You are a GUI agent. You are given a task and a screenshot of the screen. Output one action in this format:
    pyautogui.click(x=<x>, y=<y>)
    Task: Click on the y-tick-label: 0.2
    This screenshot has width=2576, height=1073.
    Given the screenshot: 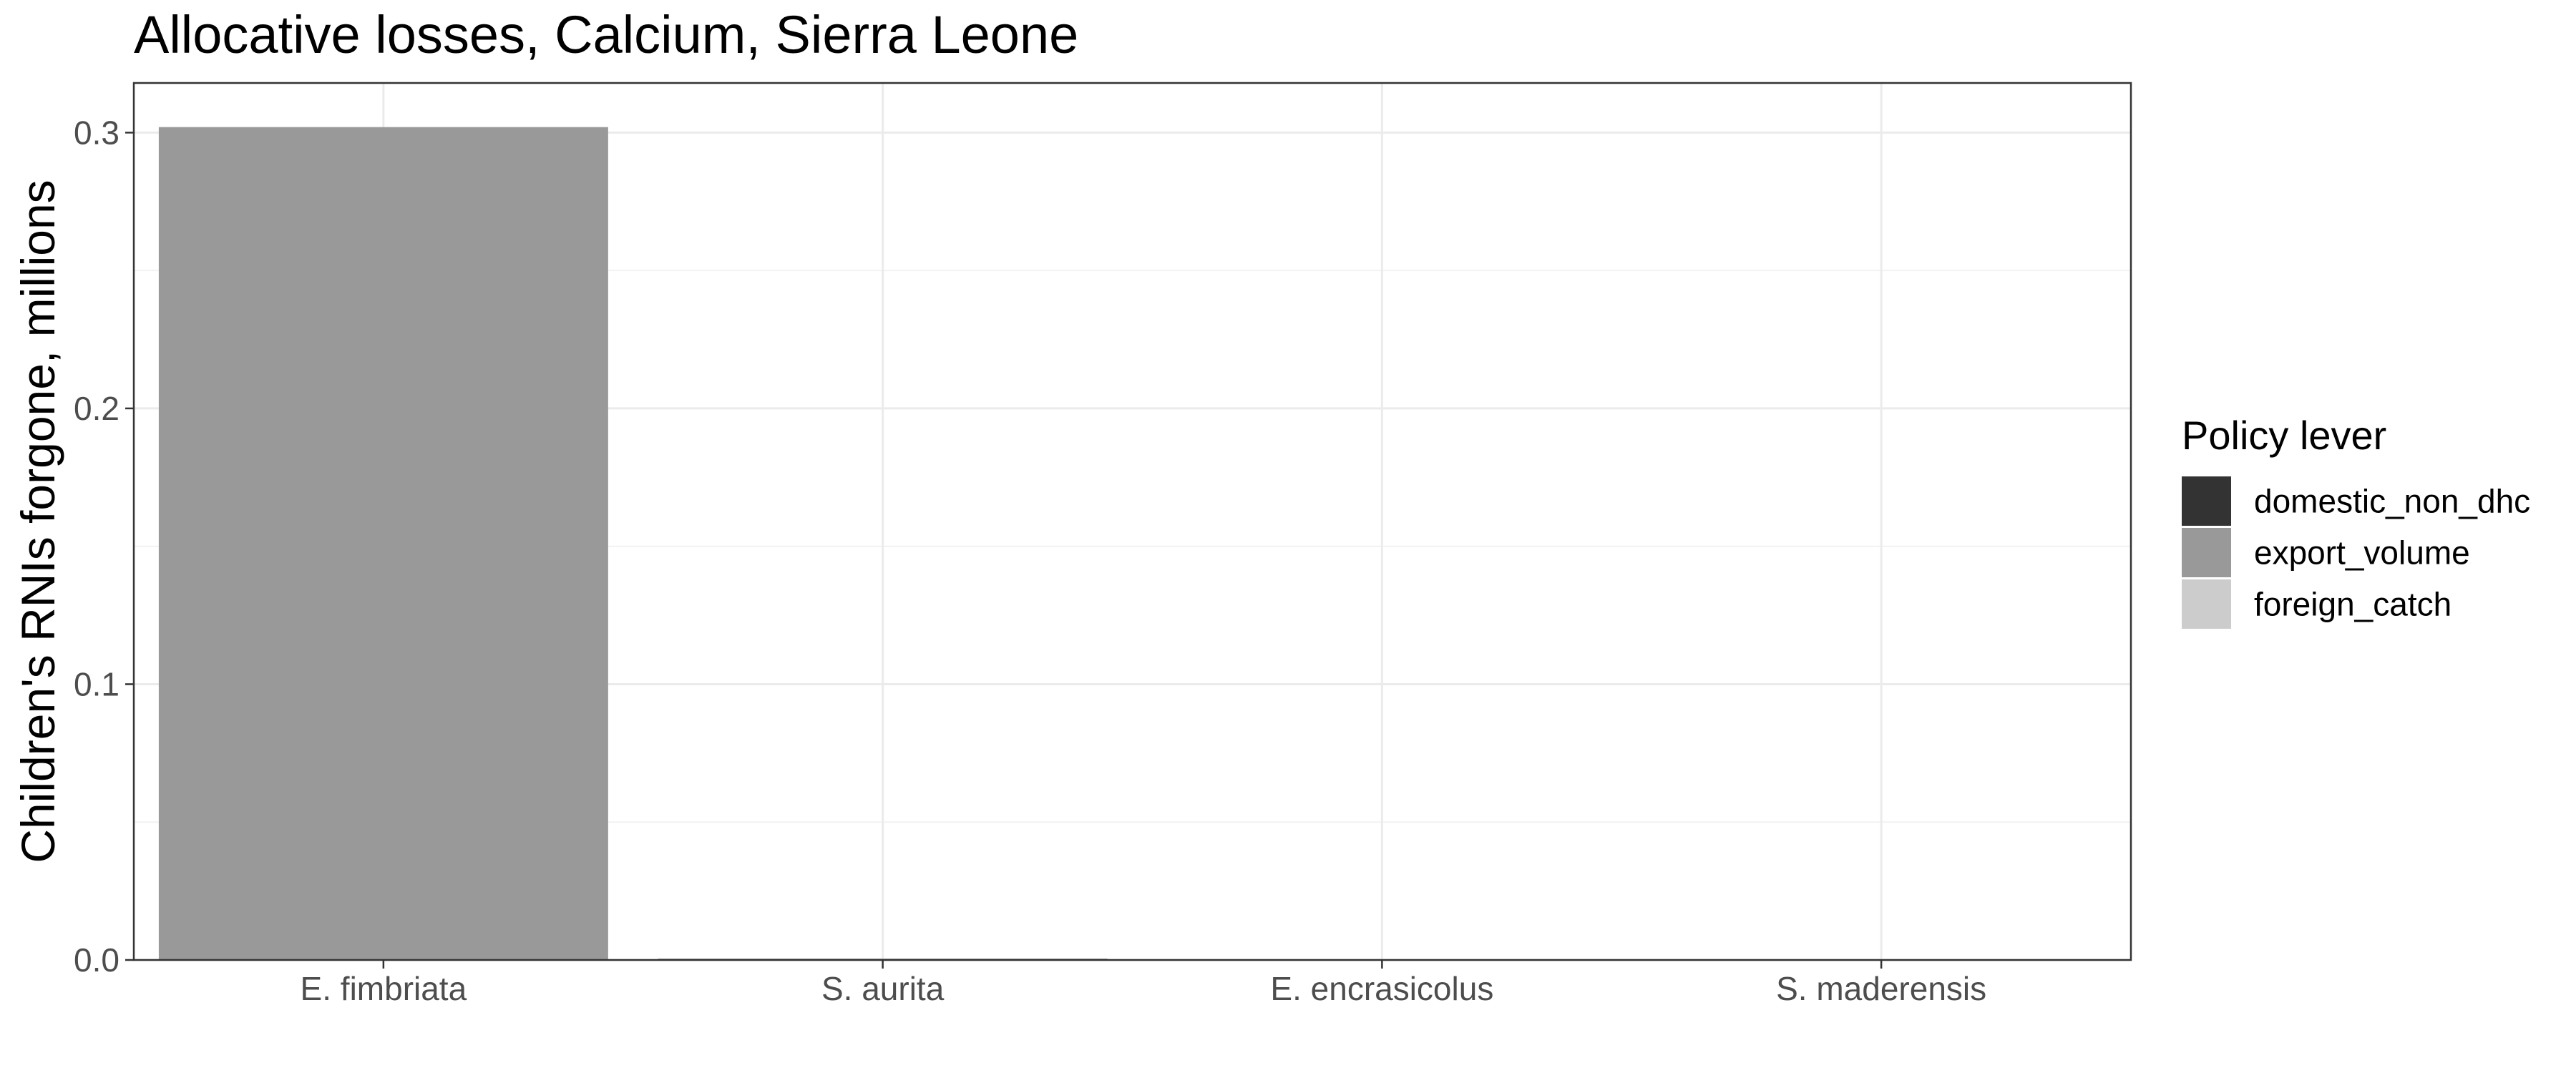 What is the action you would take?
    pyautogui.click(x=96, y=408)
    